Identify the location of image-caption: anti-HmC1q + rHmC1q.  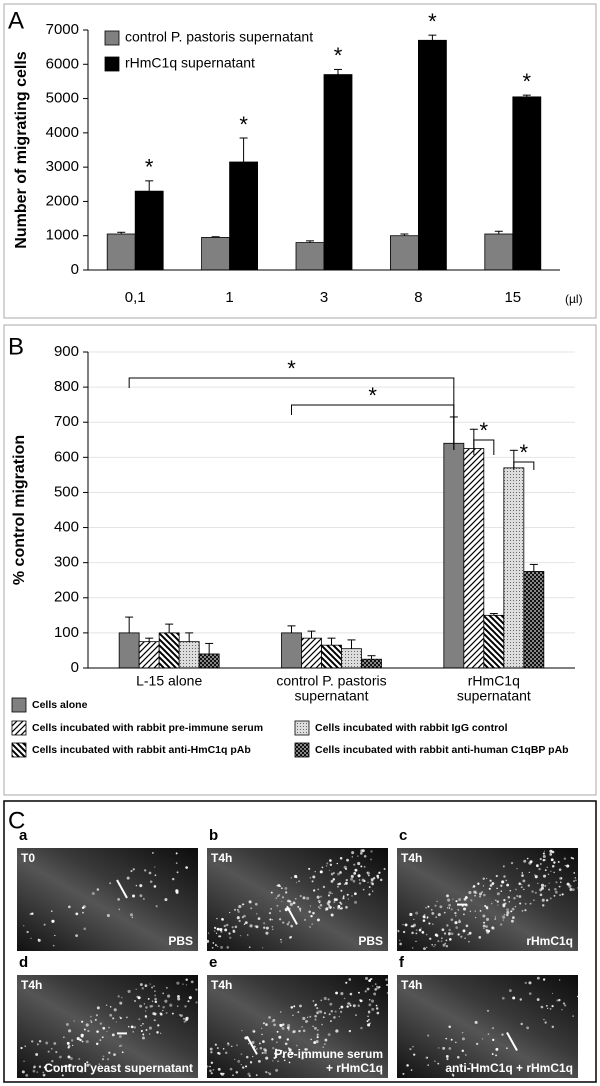
(509, 1068).